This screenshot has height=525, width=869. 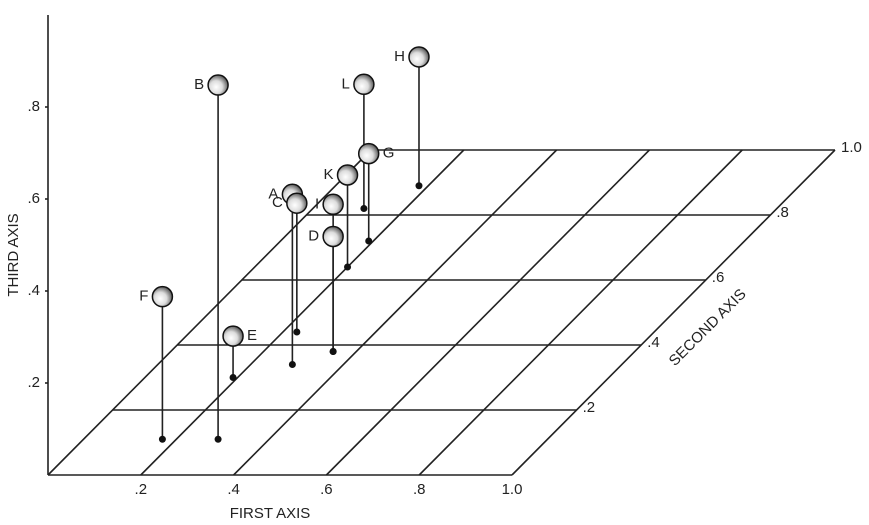 What do you see at coordinates (273, 193) in the screenshot?
I see `point-label: A` at bounding box center [273, 193].